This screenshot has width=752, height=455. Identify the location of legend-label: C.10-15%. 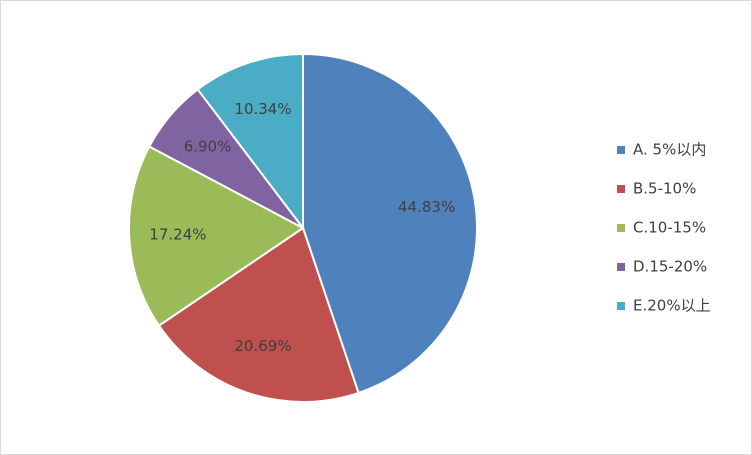
(669, 228).